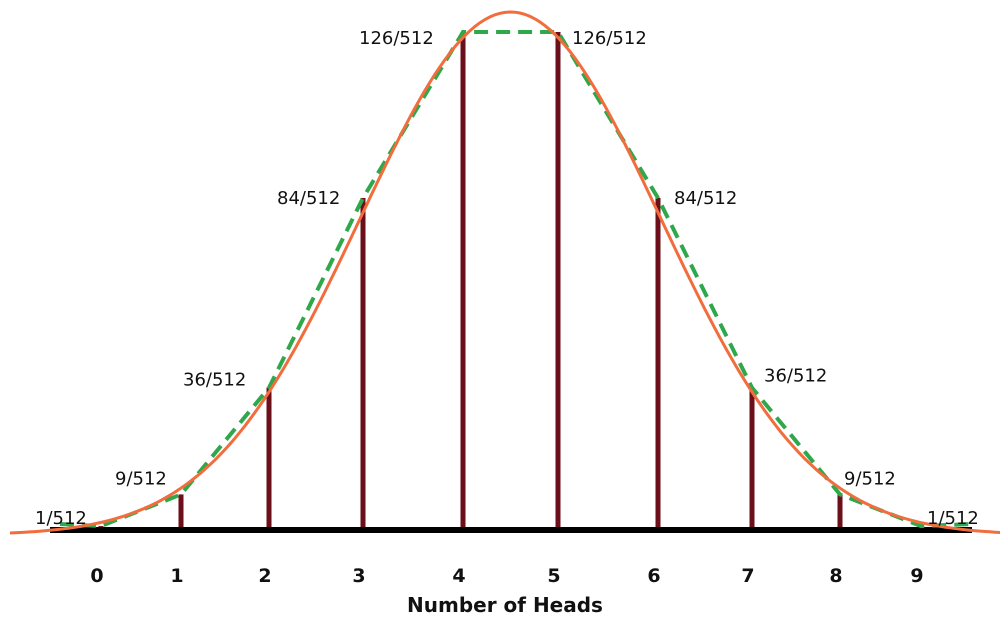 The width and height of the screenshot is (1005, 620). What do you see at coordinates (141, 478) in the screenshot?
I see `value-label-1: 9/512` at bounding box center [141, 478].